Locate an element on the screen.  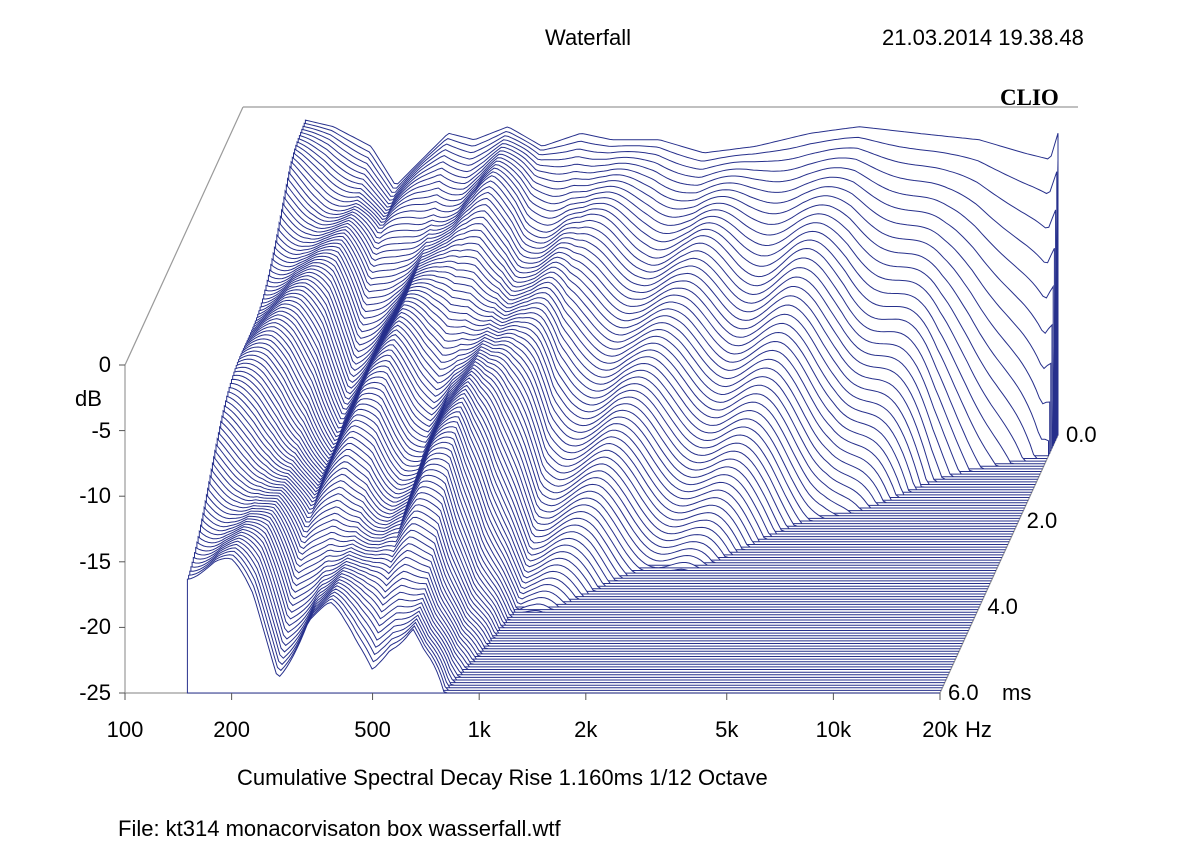
frame-right-floor is located at coordinates (999, 564).